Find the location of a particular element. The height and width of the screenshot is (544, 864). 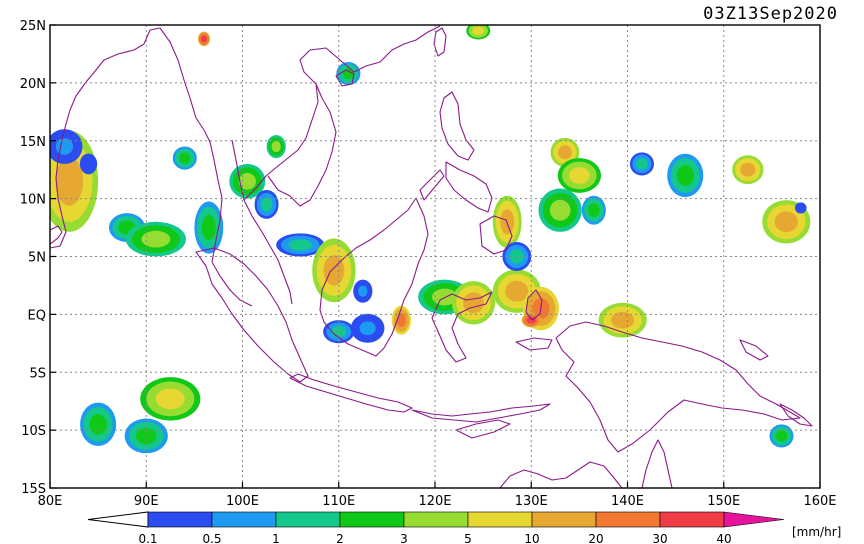

lon-tick-label: 140E is located at coordinates (627, 501).